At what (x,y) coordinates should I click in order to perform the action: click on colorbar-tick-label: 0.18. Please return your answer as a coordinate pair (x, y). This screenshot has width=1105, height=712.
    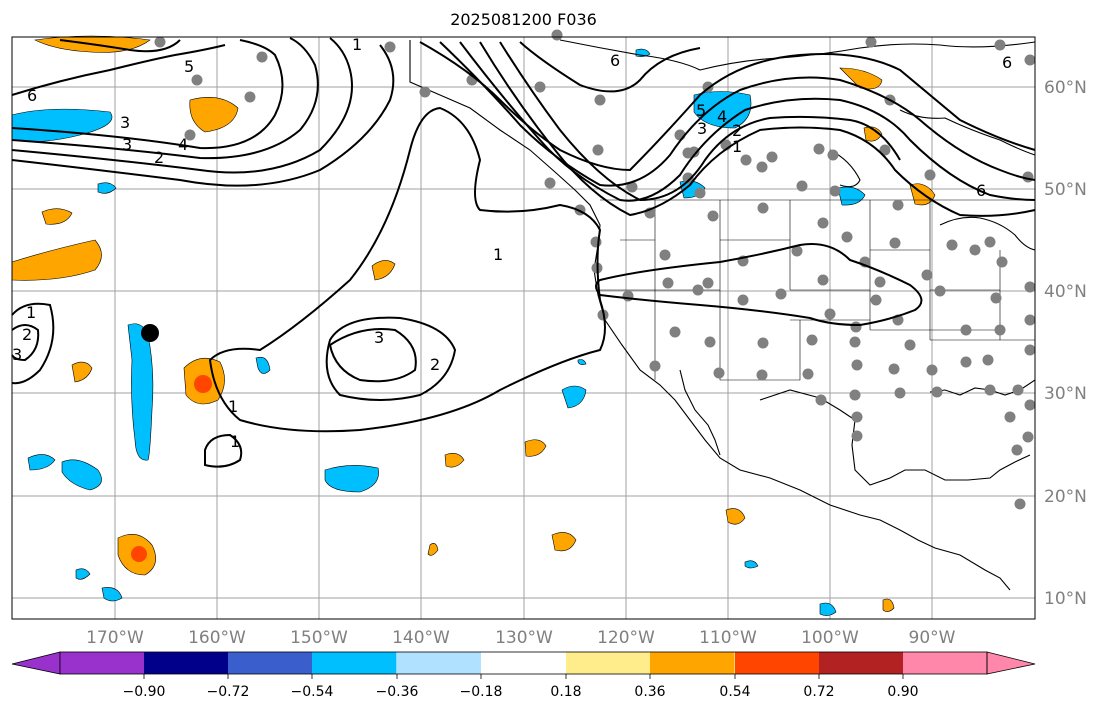
    Looking at the image, I should click on (565, 692).